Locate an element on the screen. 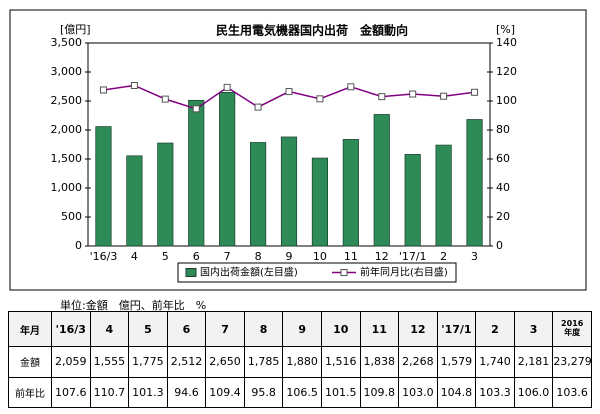 Image resolution: width=600 pixels, height=414 pixels. legend-label: 前年同月比(右目盛) is located at coordinates (404, 272).